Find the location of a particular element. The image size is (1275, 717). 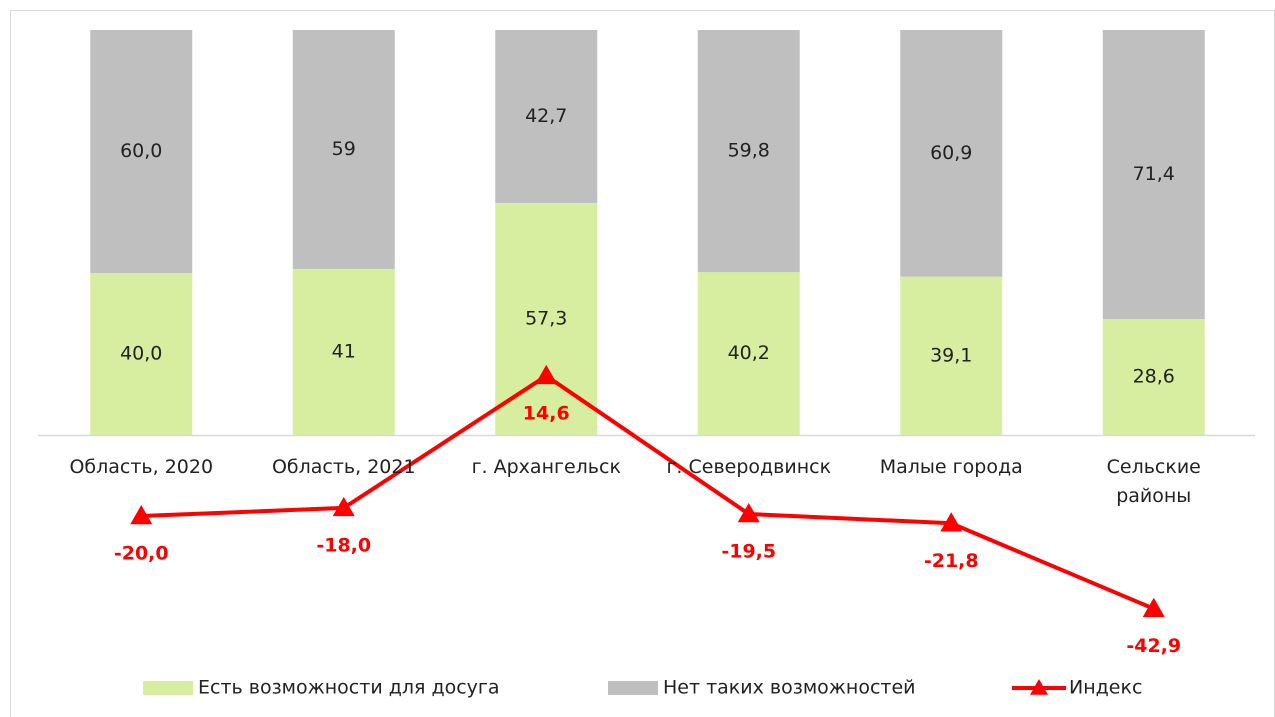

data-label: 59,8 is located at coordinates (749, 151).